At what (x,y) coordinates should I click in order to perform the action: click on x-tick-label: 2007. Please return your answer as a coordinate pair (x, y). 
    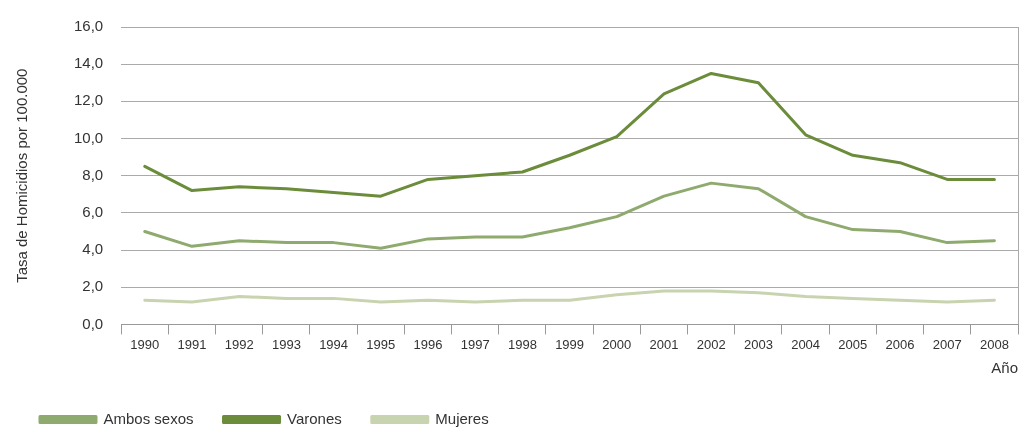
    Looking at the image, I should click on (947, 344).